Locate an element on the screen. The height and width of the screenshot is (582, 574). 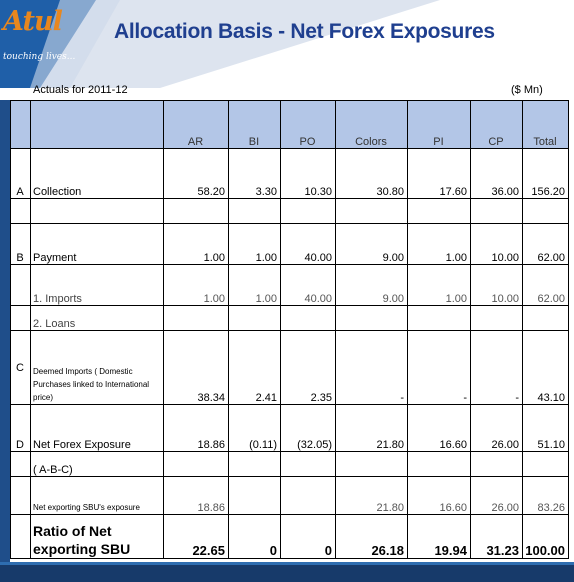
cell: (32.05) is located at coordinates (308, 428).